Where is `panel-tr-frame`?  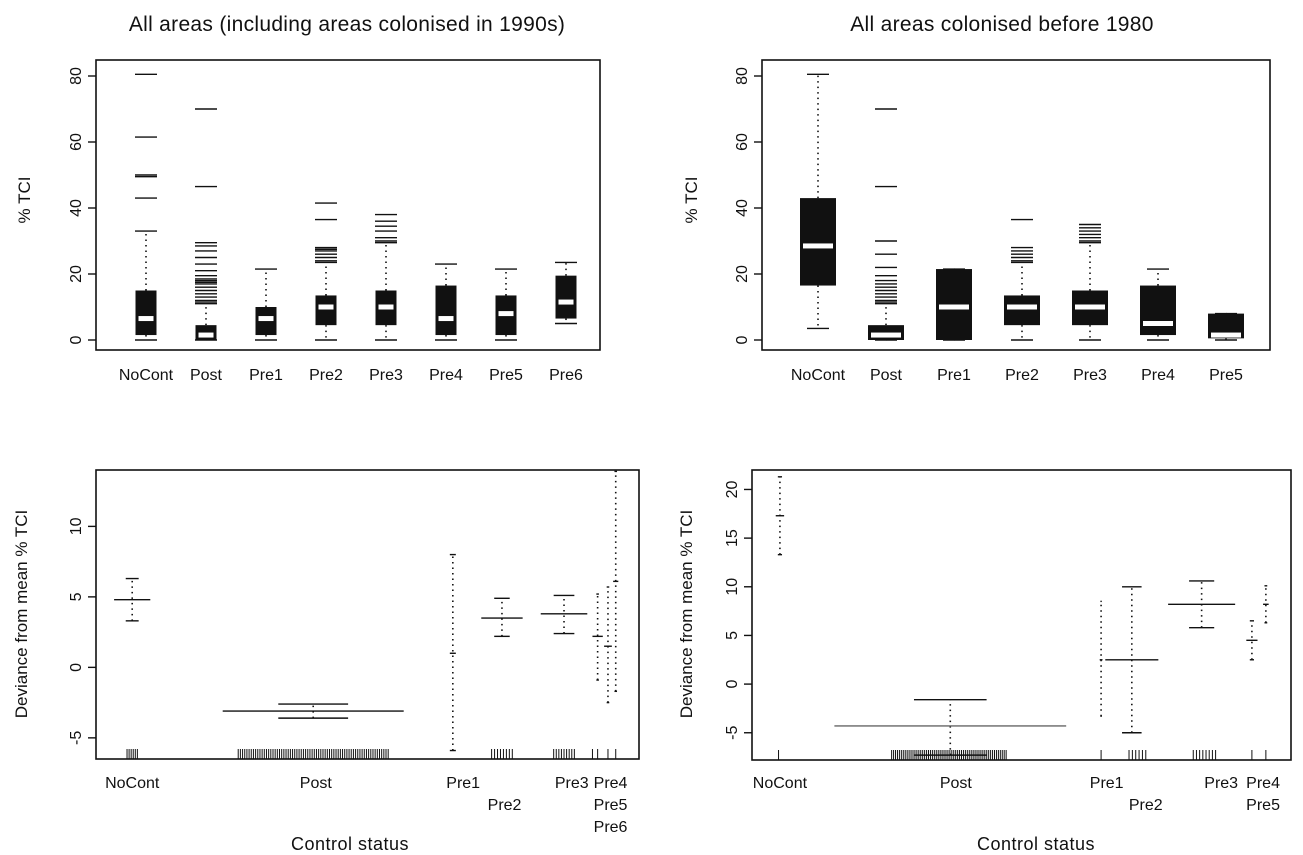 panel-tr-frame is located at coordinates (1016, 205).